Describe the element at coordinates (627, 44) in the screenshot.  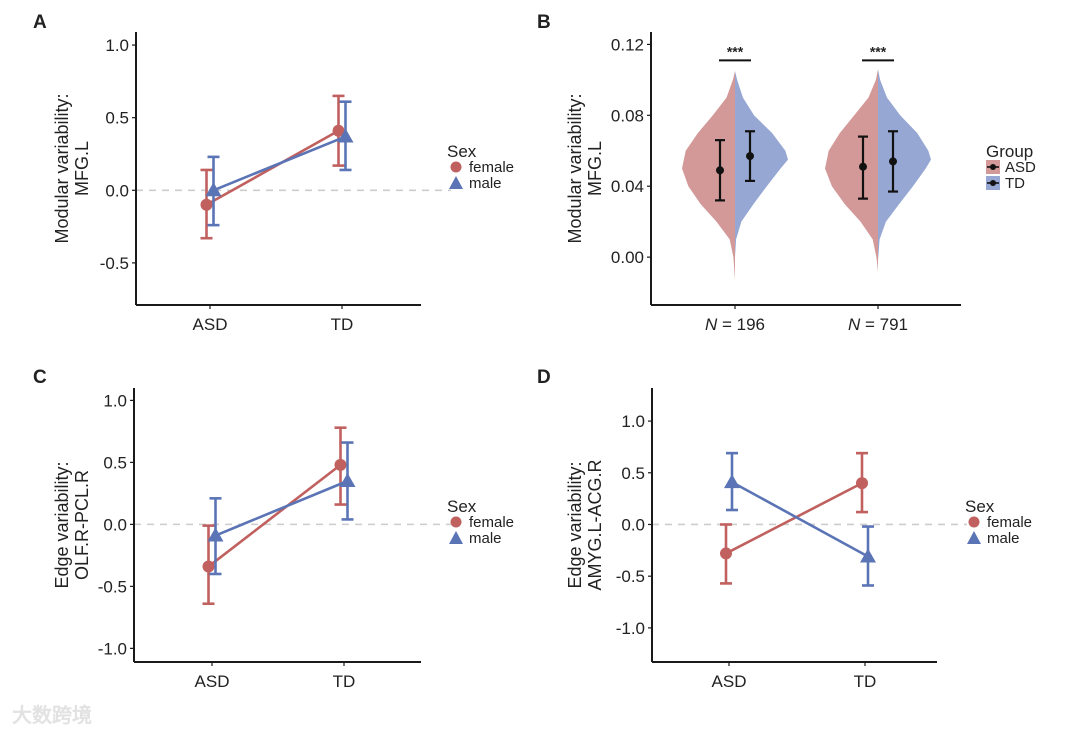
I see `y-tick-label: 0.12` at that location.